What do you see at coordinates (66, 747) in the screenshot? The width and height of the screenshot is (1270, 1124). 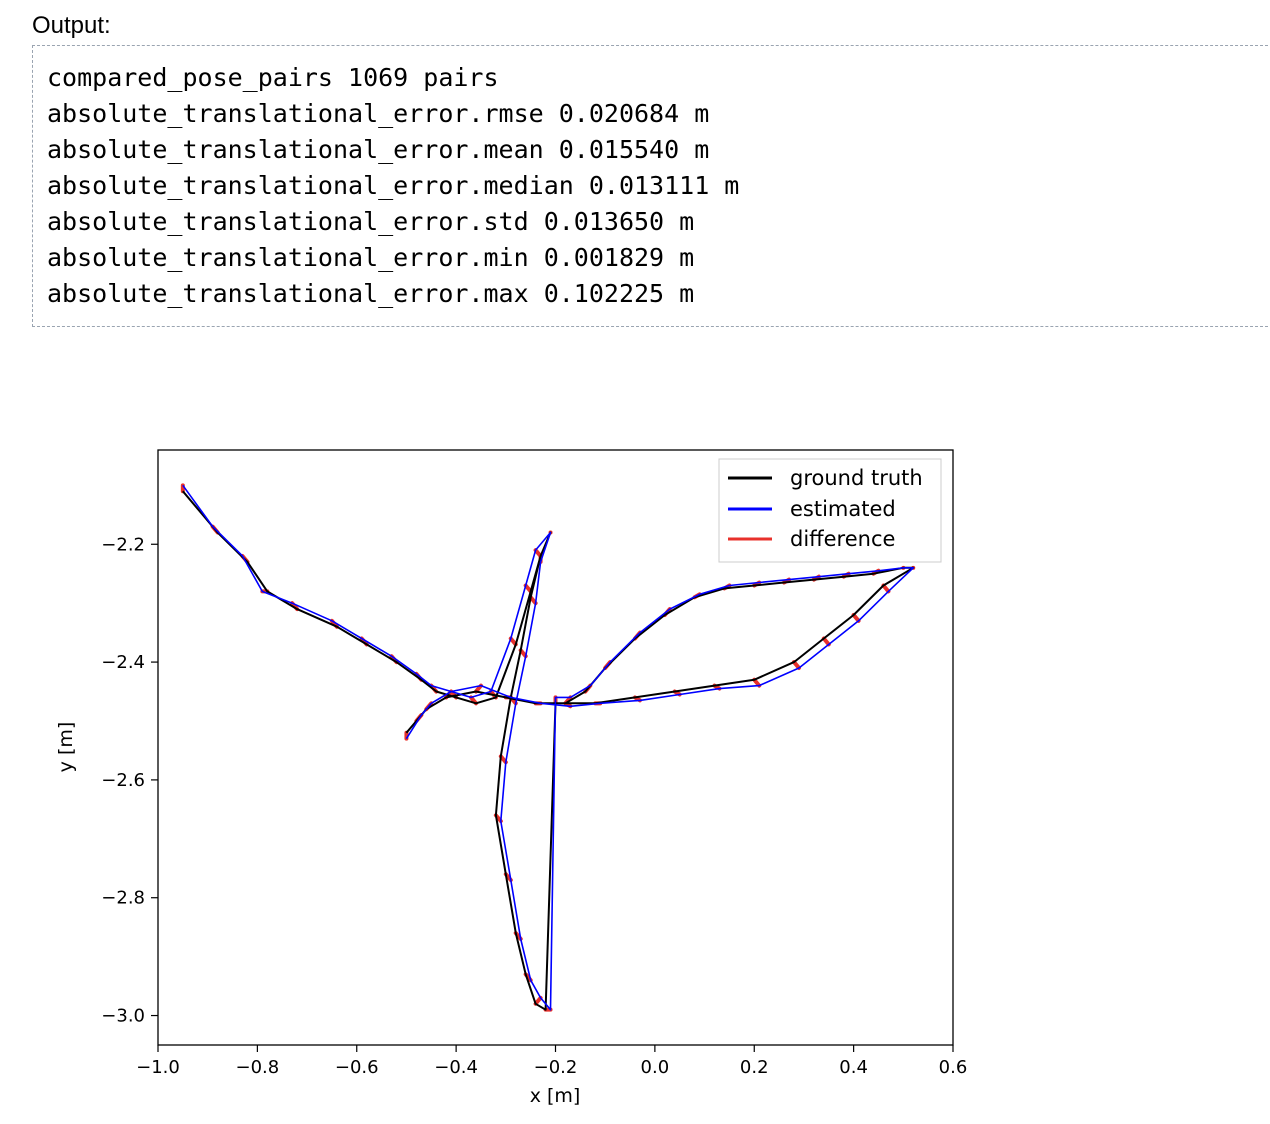 I see `y-axis-label: y [m]` at bounding box center [66, 747].